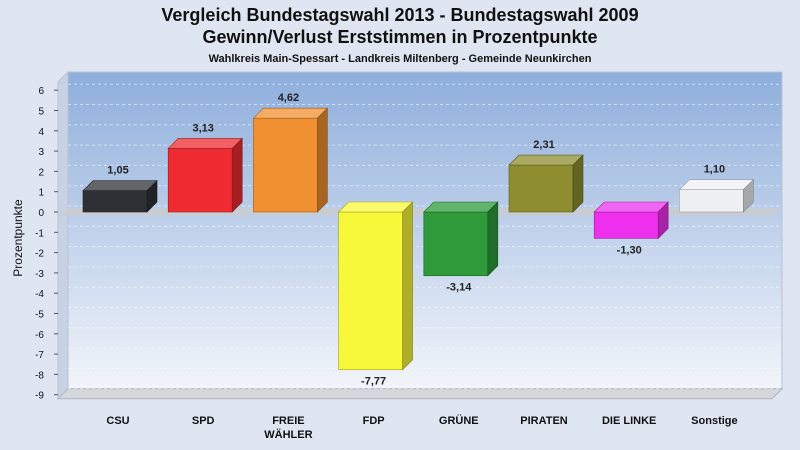  Describe the element at coordinates (459, 288) in the screenshot. I see `data-label: -3,14` at that location.